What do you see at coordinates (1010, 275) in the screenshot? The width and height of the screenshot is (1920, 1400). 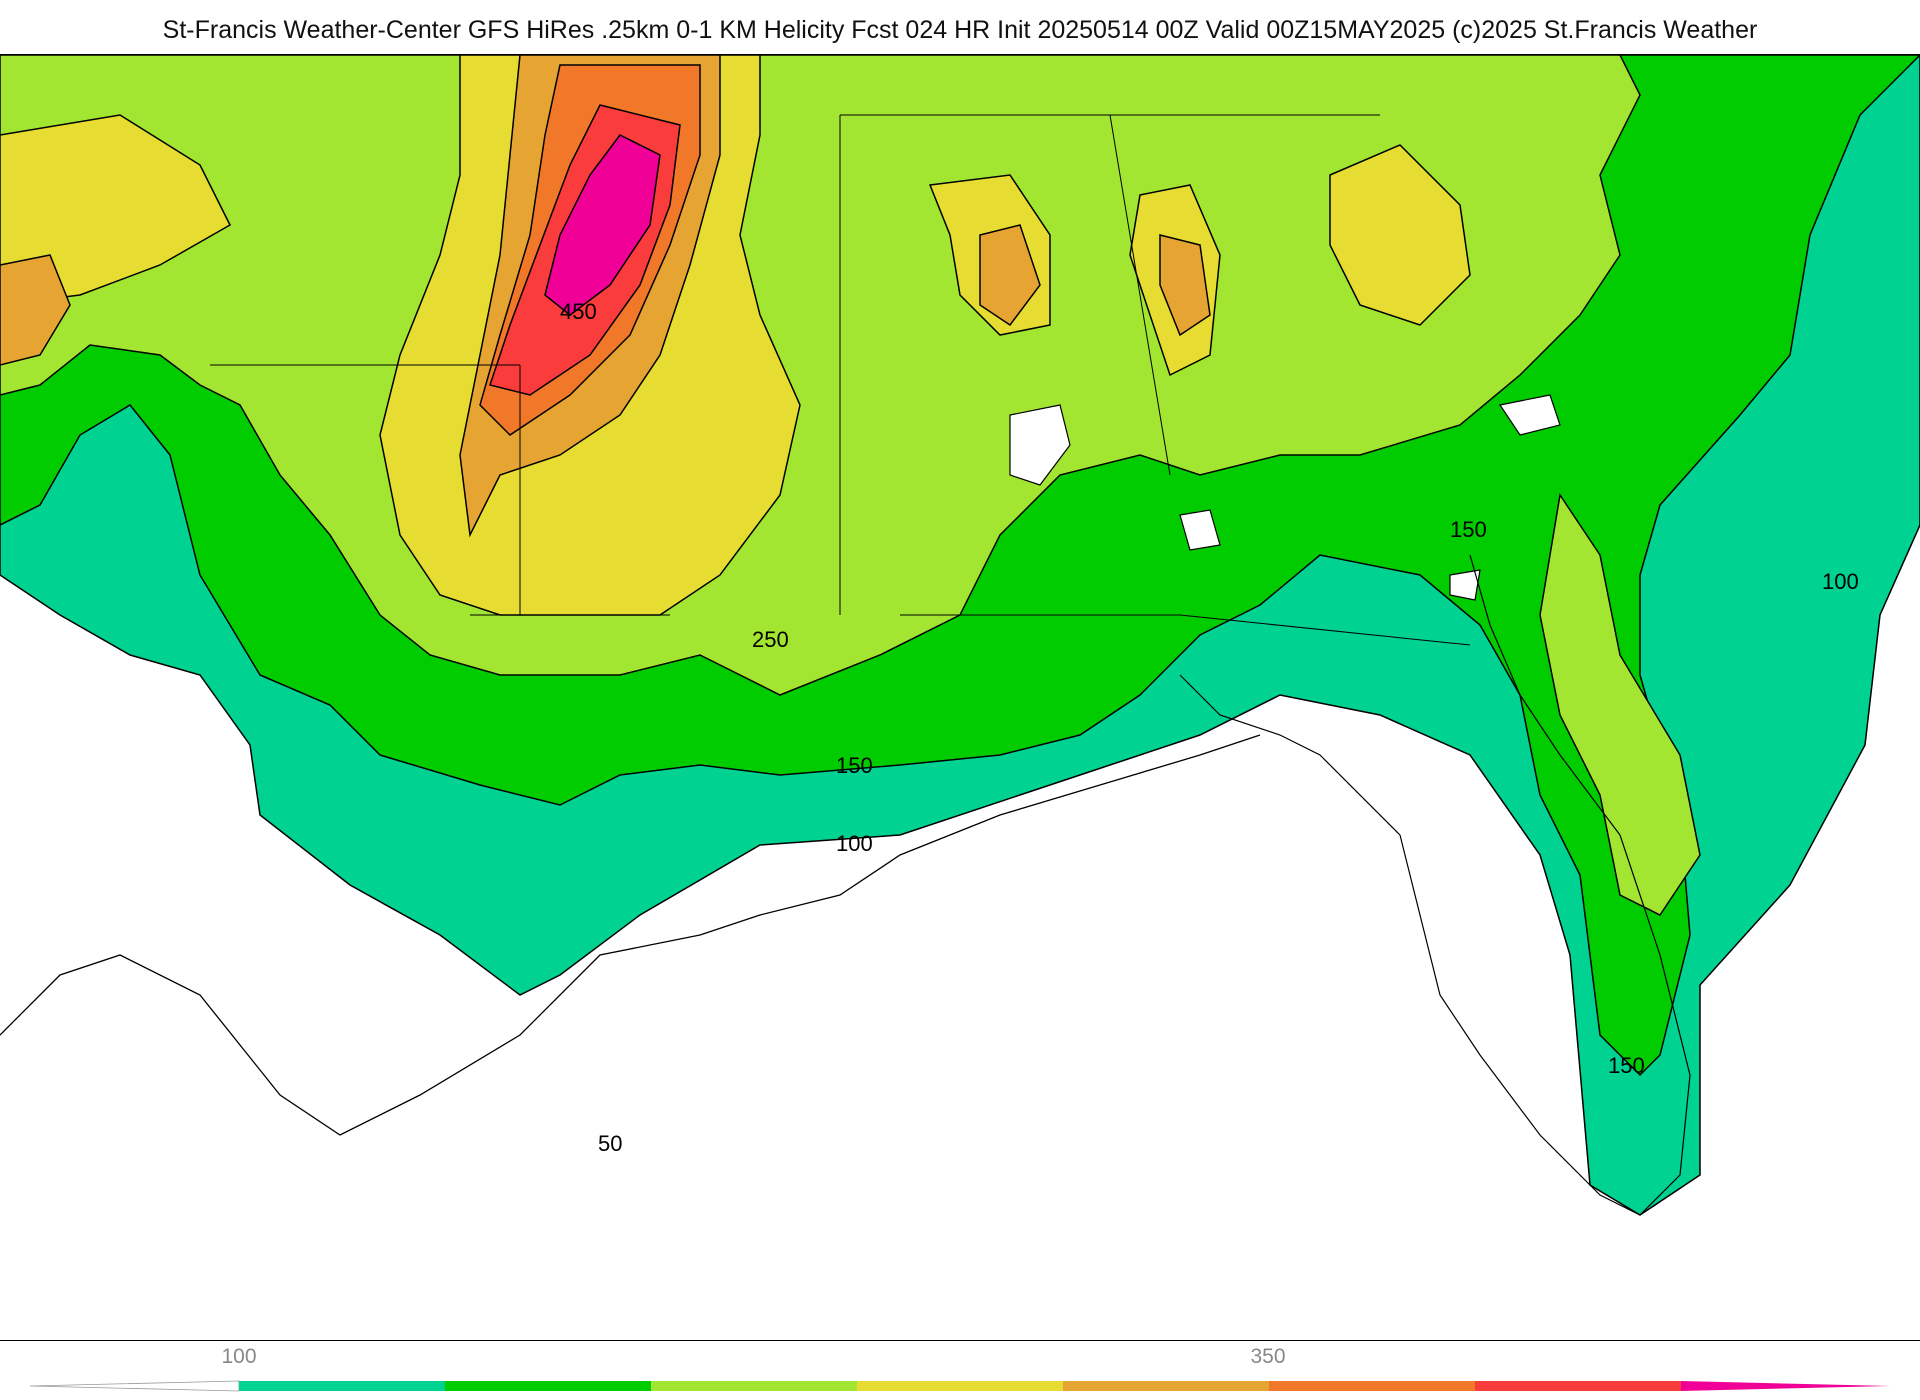 I see `helicity-band-300-north` at bounding box center [1010, 275].